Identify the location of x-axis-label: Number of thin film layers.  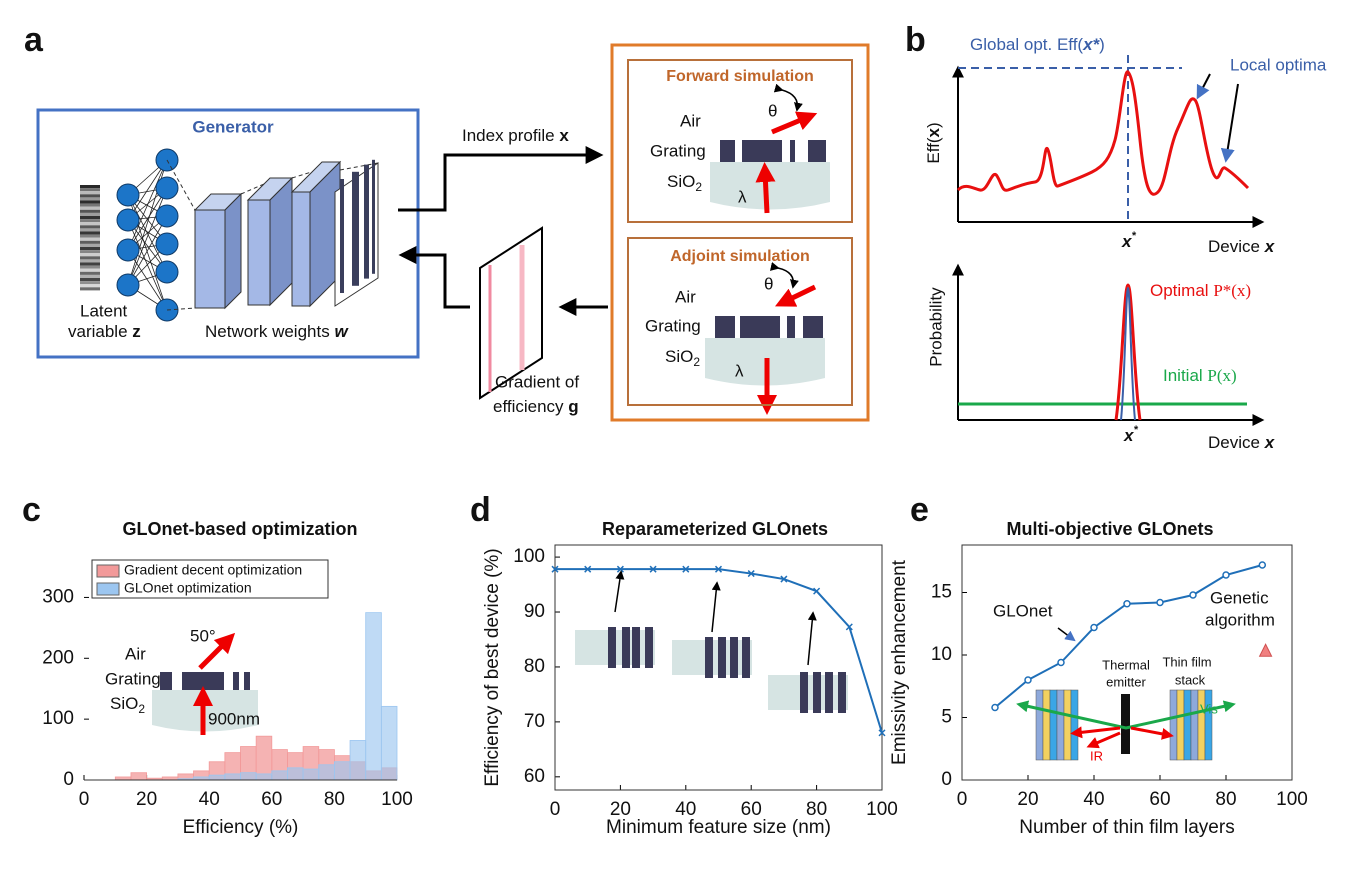
(1126, 827).